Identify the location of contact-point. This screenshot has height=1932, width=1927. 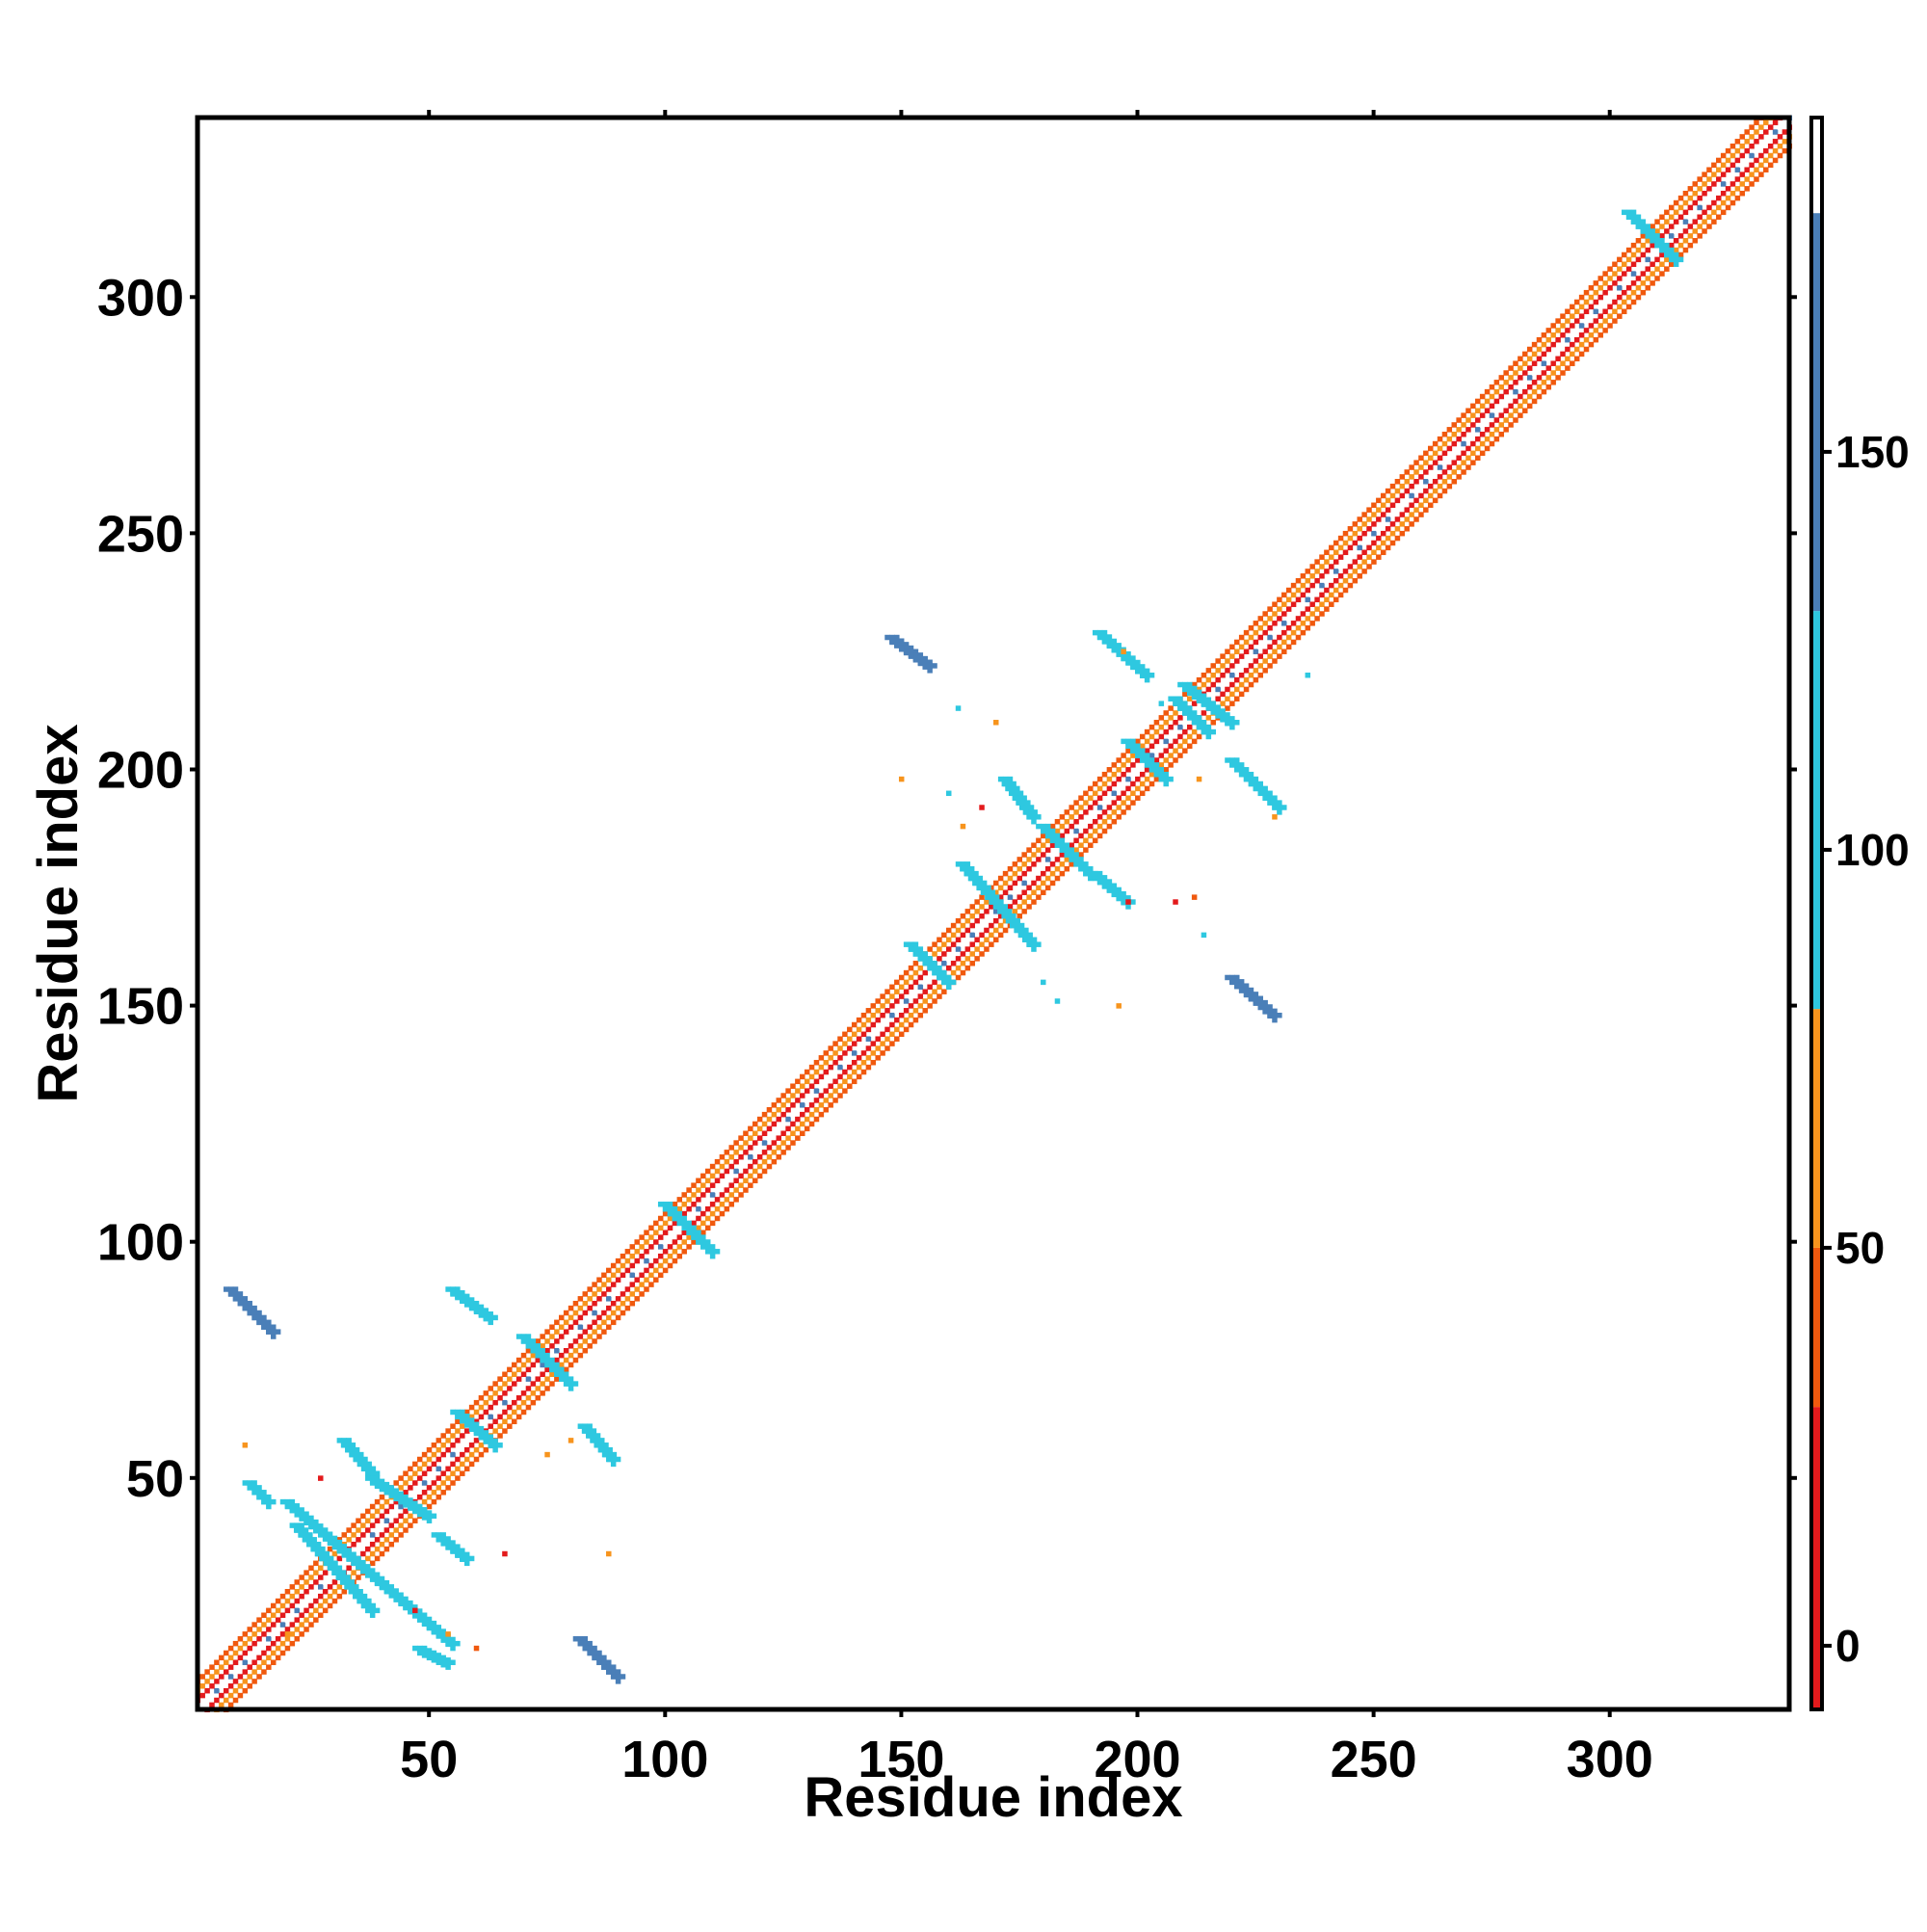
(547, 1454).